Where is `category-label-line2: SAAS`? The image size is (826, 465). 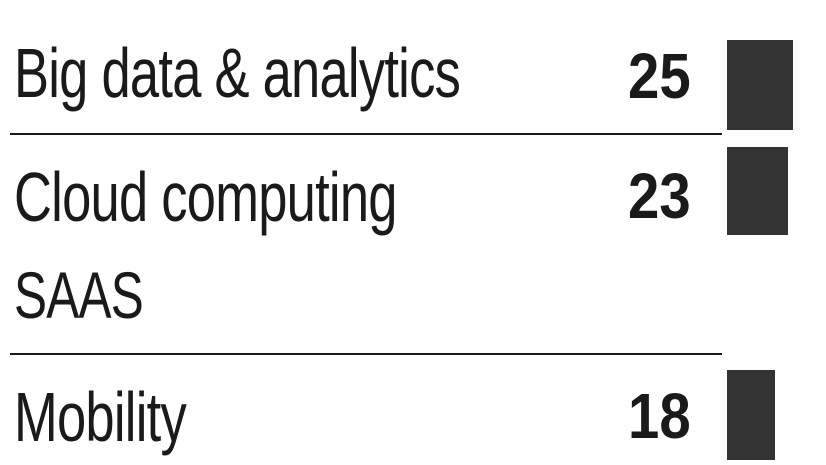
category-label-line2: SAAS is located at coordinates (79, 295).